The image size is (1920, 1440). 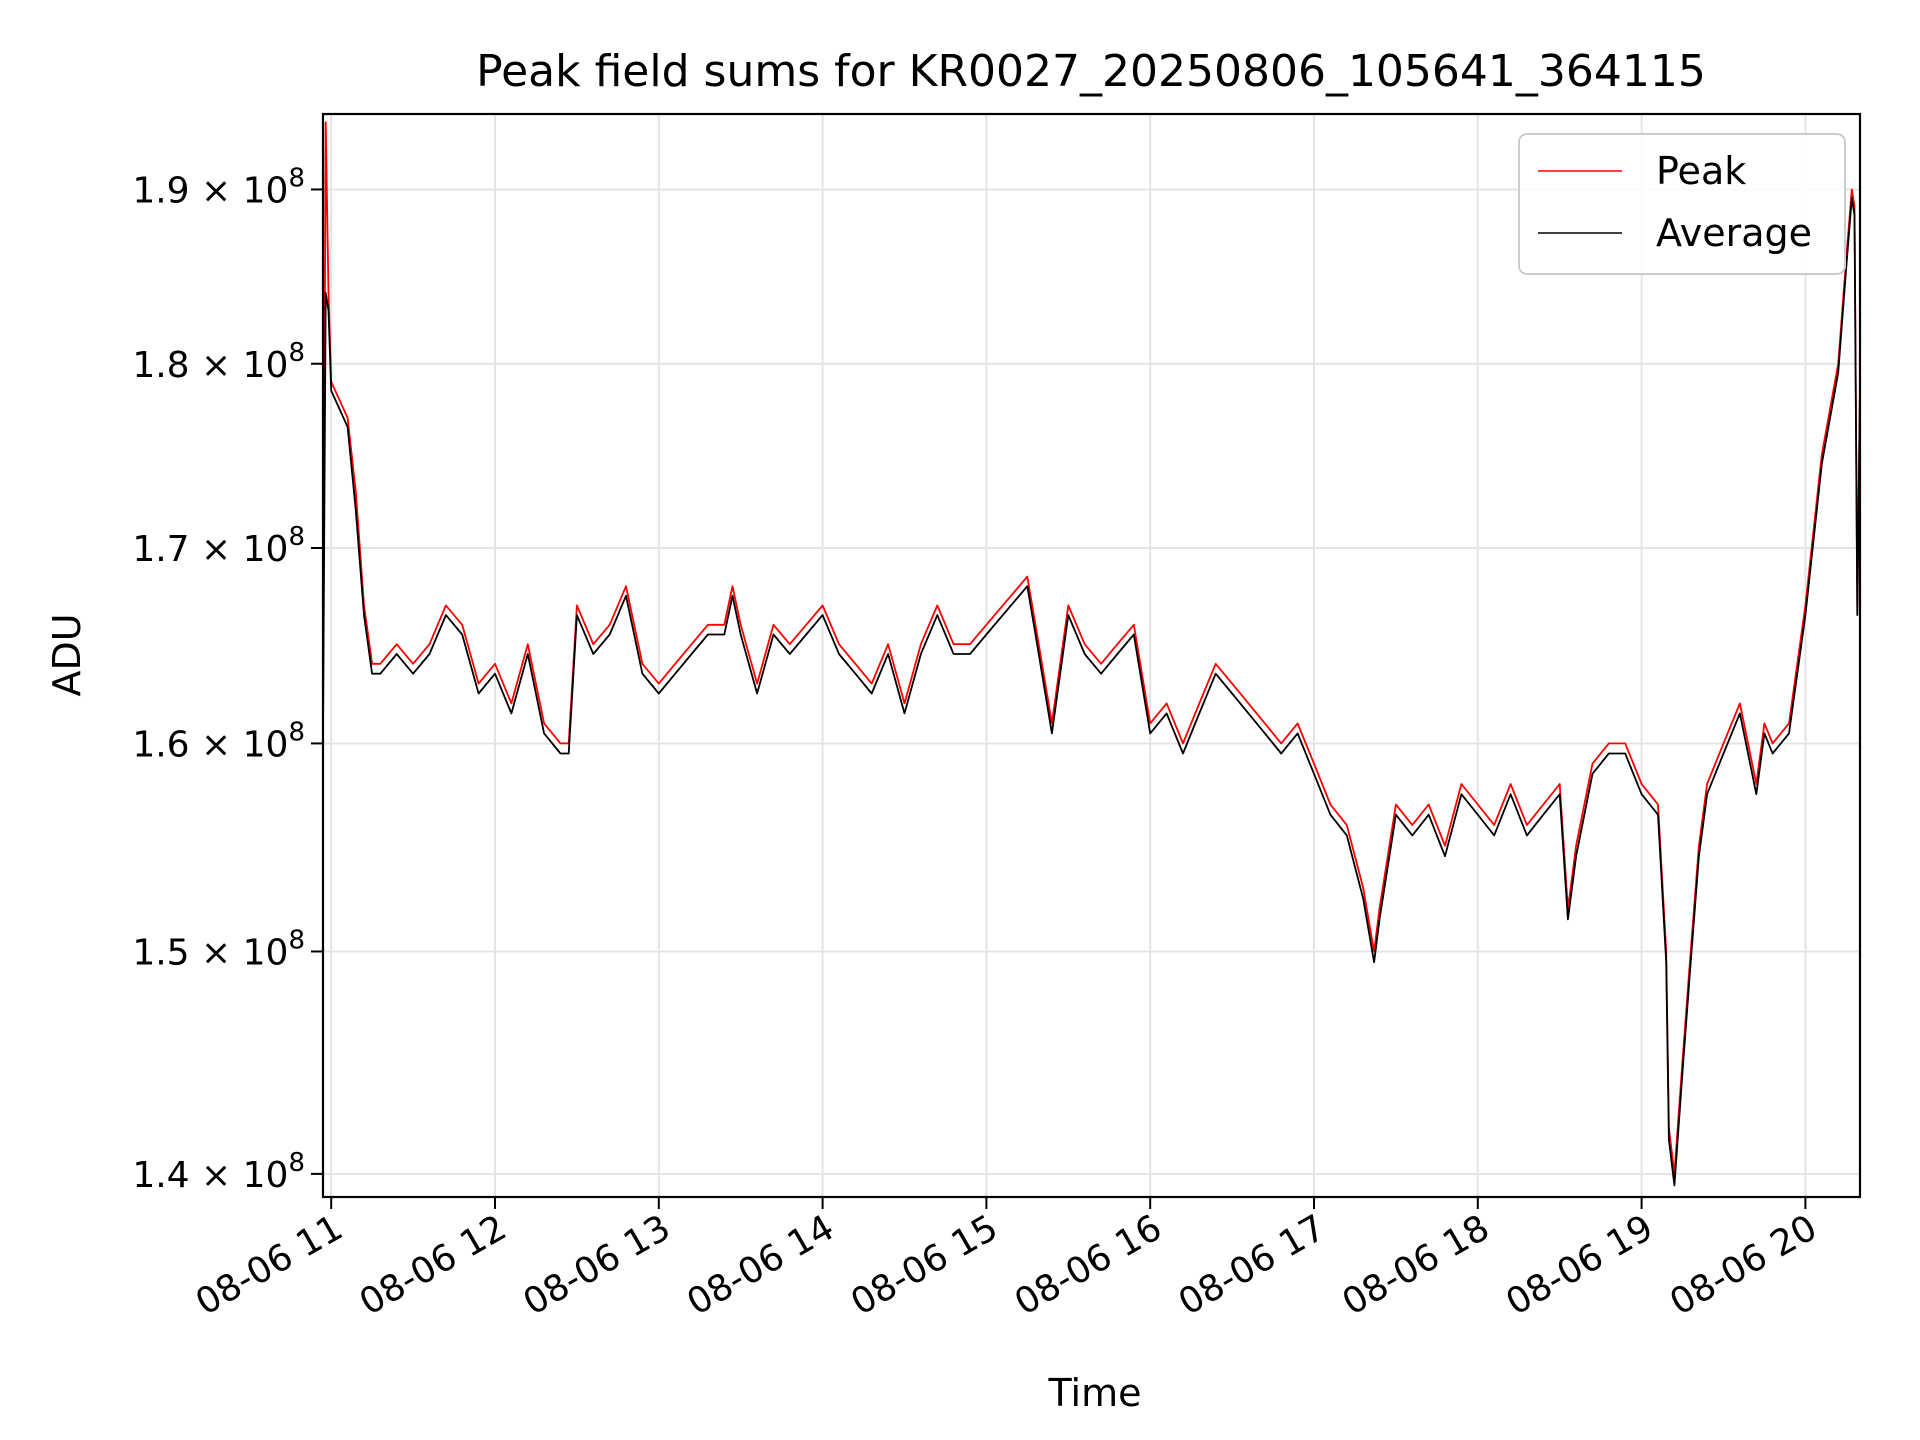 What do you see at coordinates (218, 949) in the screenshot?
I see `y-tick-label: 1.5 × 108` at bounding box center [218, 949].